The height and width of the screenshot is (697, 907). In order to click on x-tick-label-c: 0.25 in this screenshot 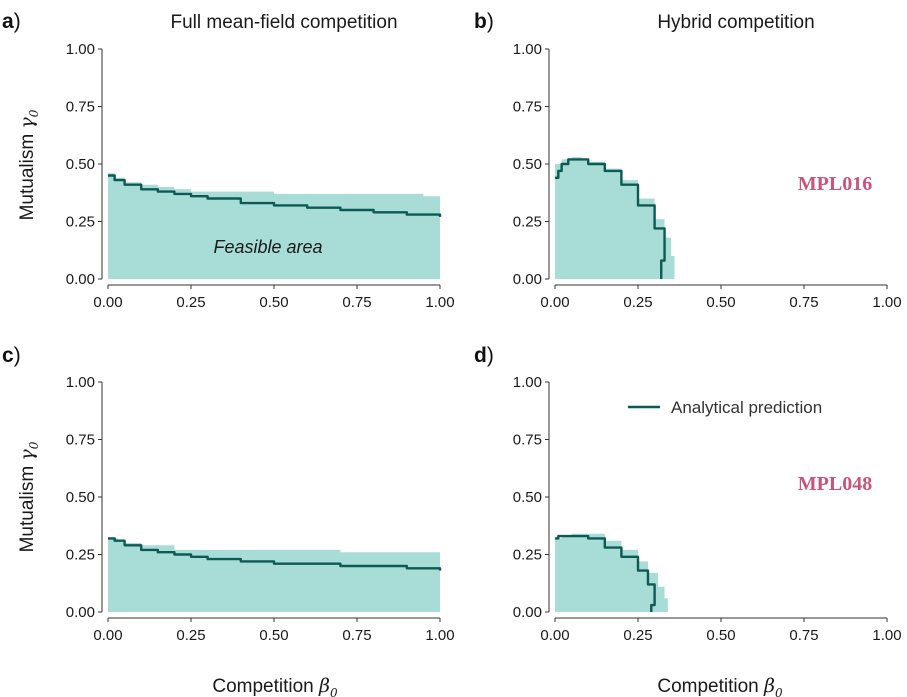, I will do `click(190, 635)`.